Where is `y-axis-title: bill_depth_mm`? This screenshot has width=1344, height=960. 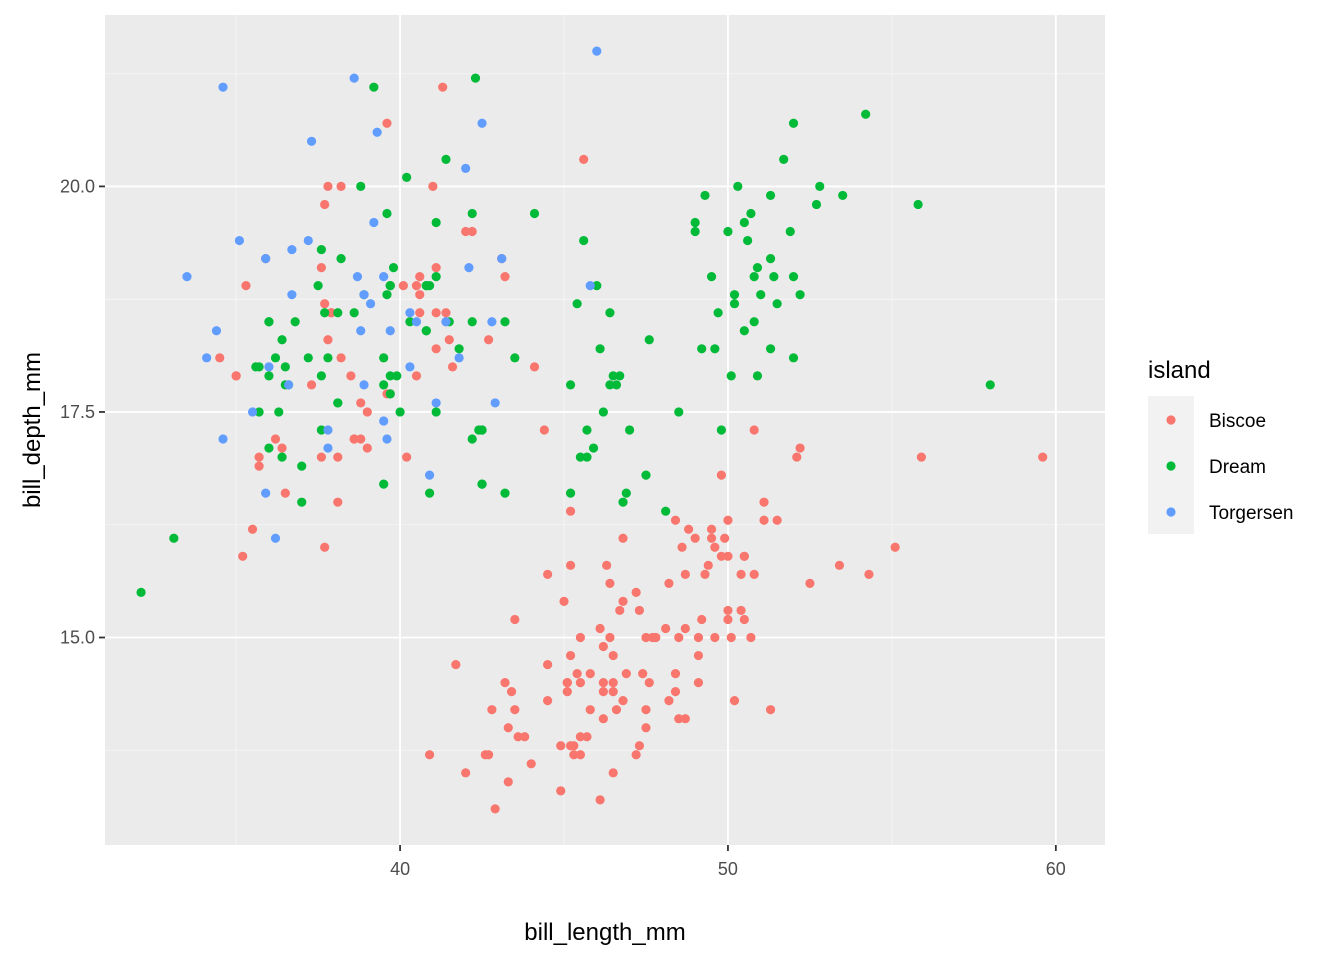
y-axis-title: bill_depth_mm is located at coordinates (32, 430).